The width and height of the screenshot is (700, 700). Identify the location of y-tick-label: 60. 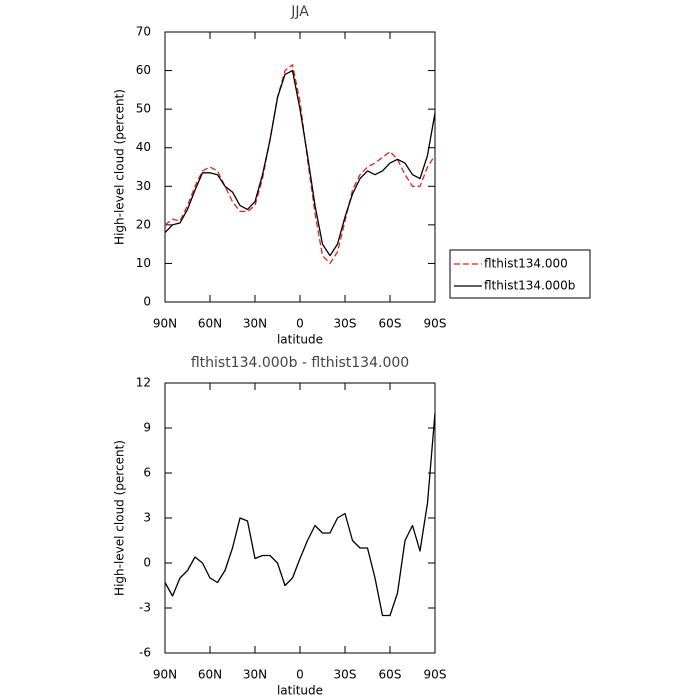
(143, 70).